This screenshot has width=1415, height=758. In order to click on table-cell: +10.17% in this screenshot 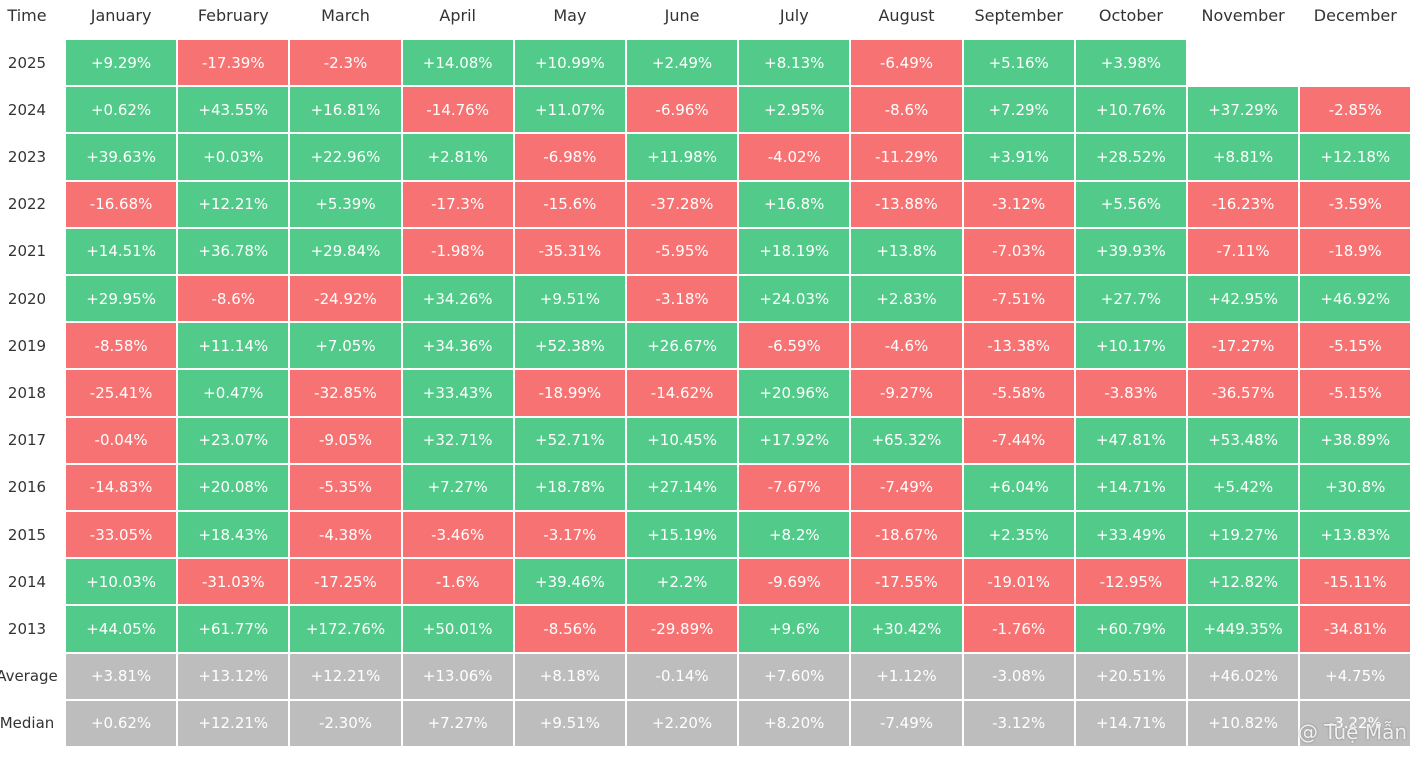, I will do `click(1130, 346)`.